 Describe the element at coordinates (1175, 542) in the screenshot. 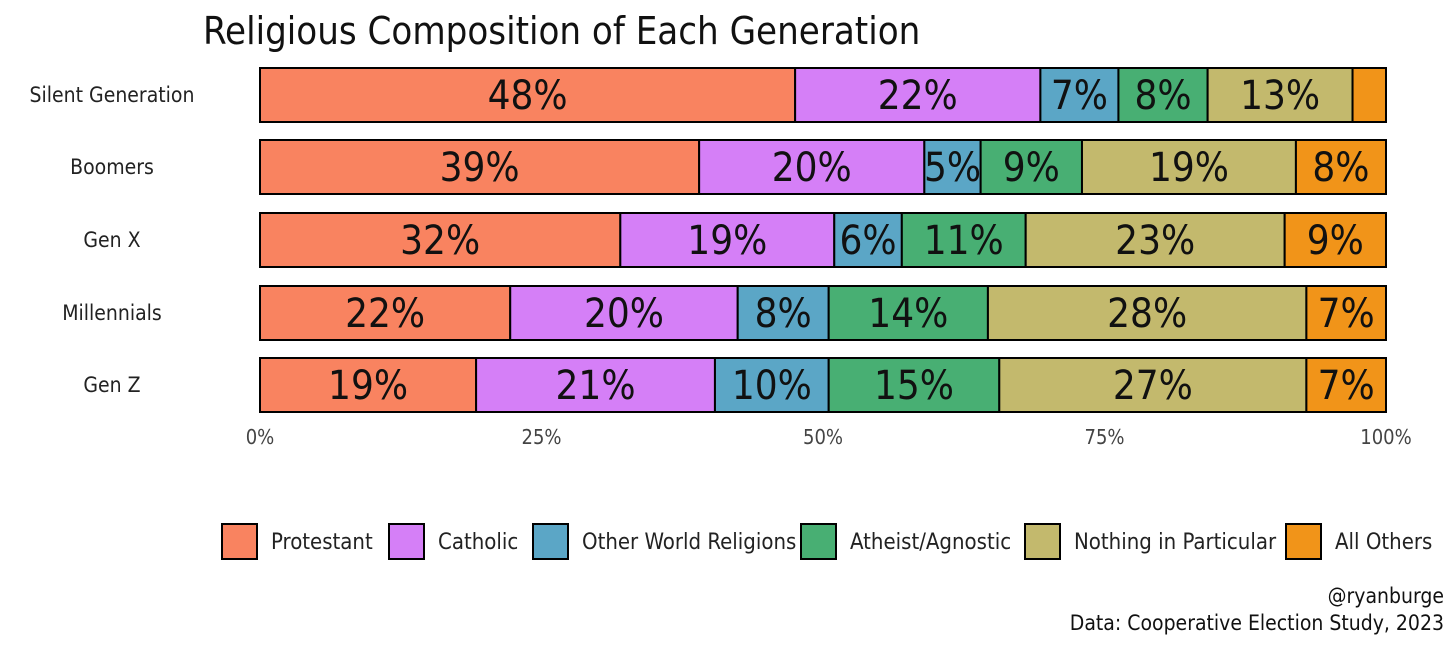

I see `legend-label: Nothing in Particular` at that location.